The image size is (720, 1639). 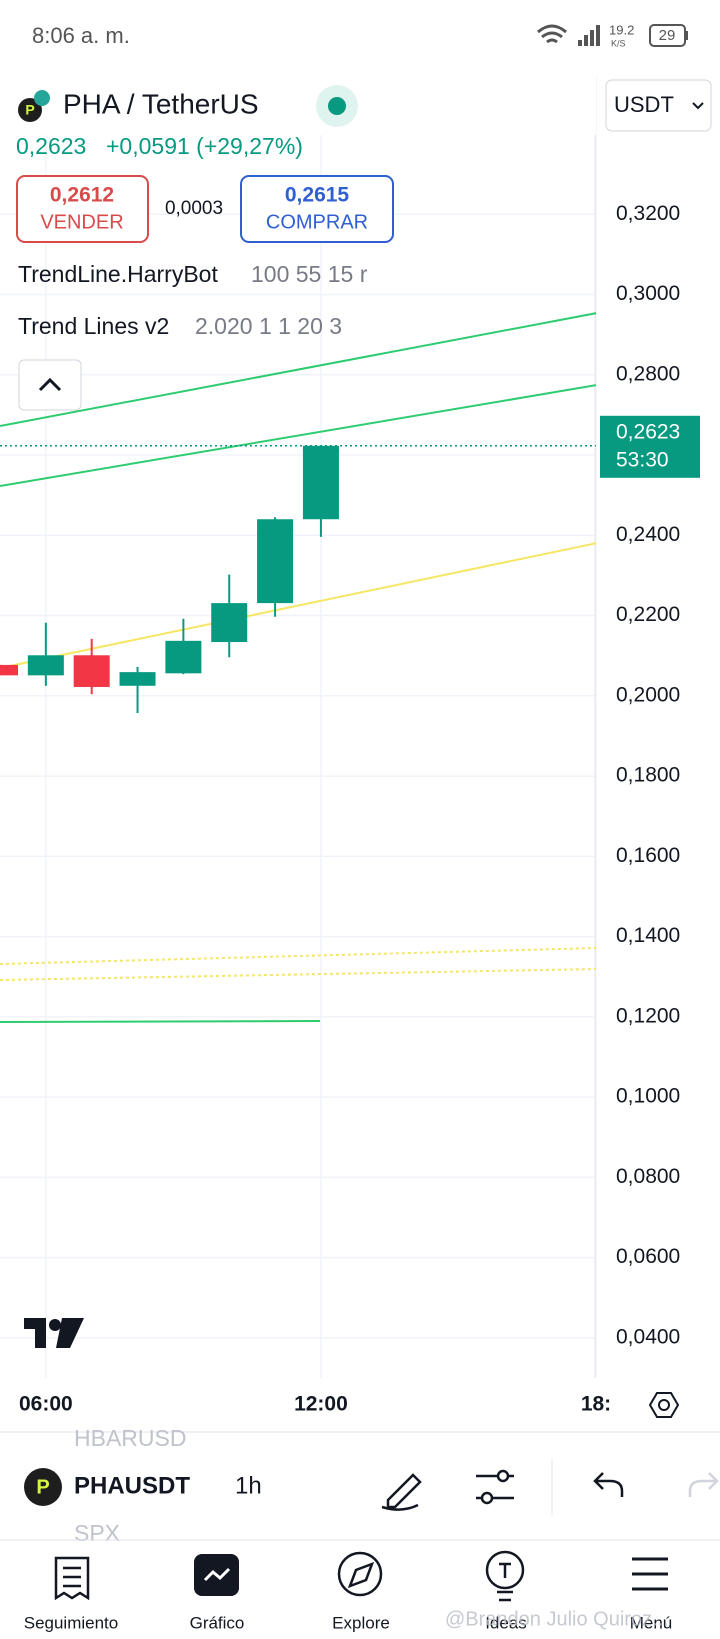 What do you see at coordinates (651, 1622) in the screenshot?
I see `nav-label: Menú` at bounding box center [651, 1622].